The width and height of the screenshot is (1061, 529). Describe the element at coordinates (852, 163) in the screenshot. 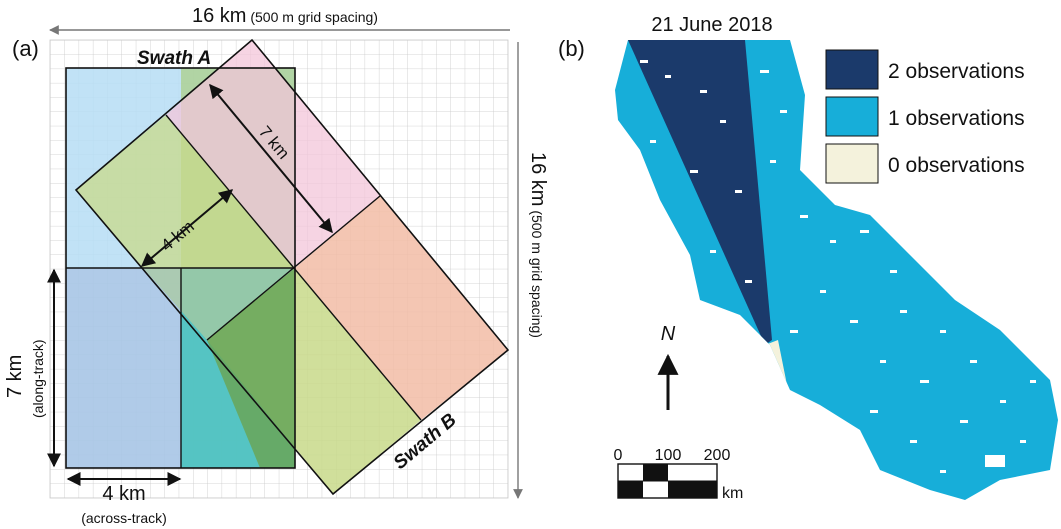

I see `legend-swatch-0-obs` at that location.